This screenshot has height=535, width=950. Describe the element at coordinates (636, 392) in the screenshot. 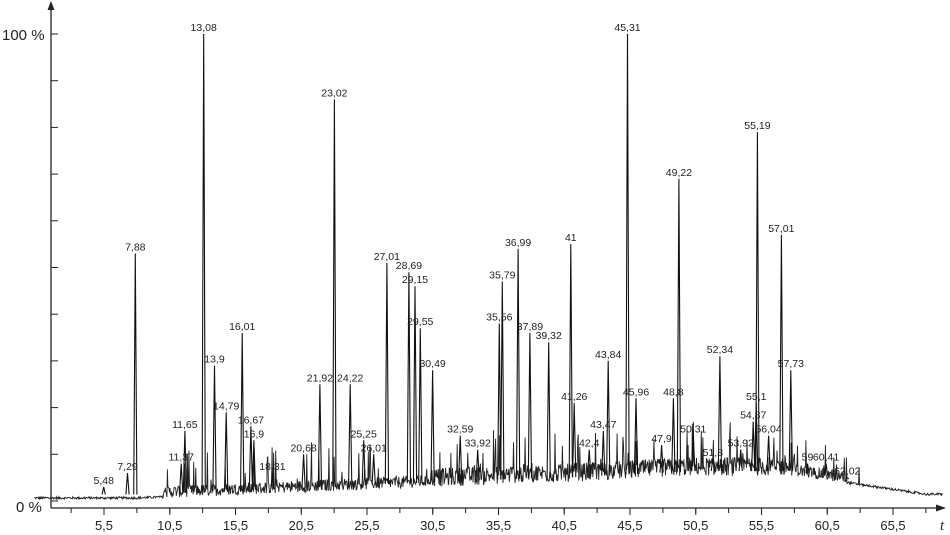

I see `peak-label: 45,96` at that location.